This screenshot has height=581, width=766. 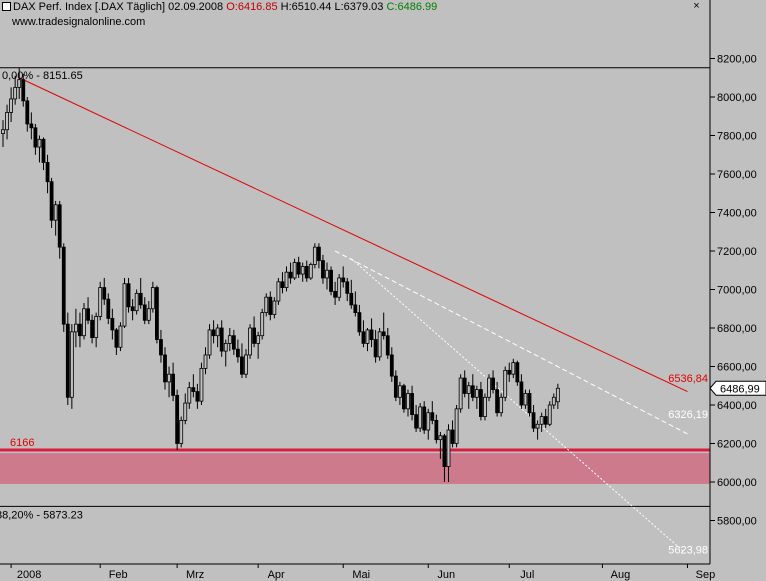 What do you see at coordinates (737, 214) in the screenshot?
I see `y-tick-label: 7400,00` at bounding box center [737, 214].